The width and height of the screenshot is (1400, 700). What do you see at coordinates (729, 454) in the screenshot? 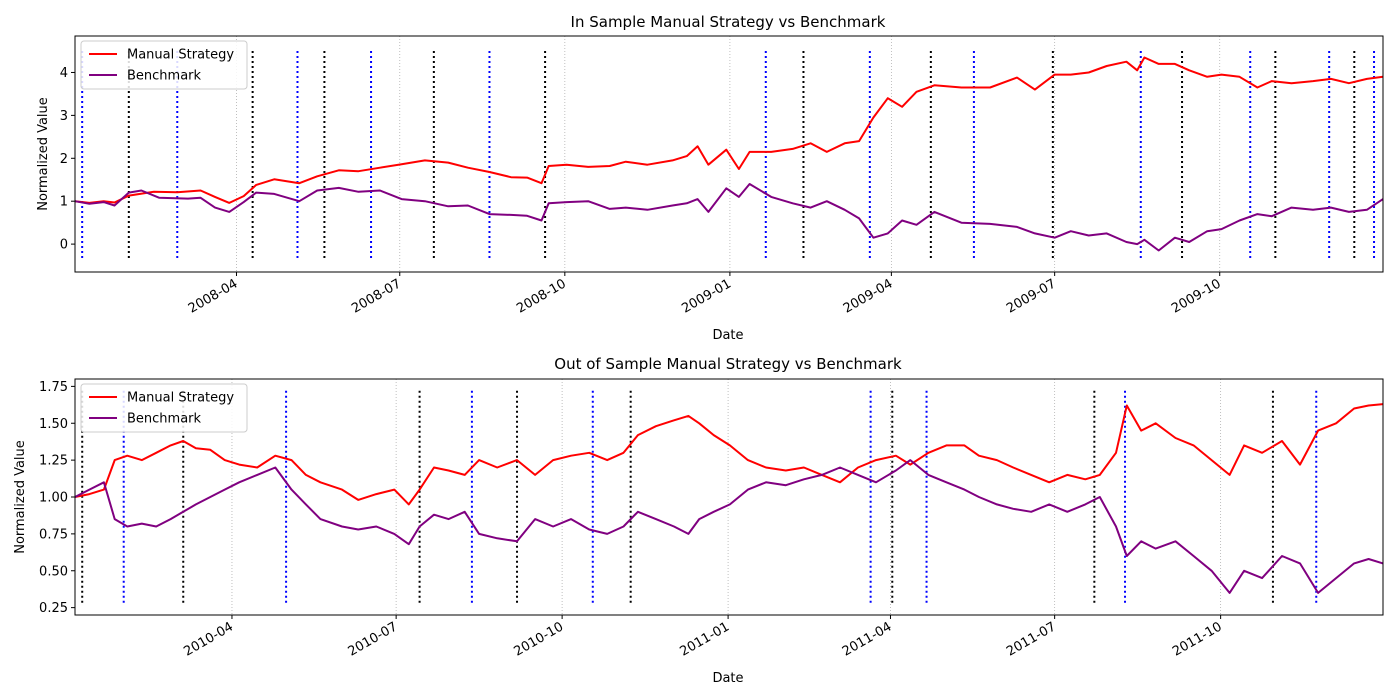
I see `series-line-manual-strategy` at bounding box center [729, 454].